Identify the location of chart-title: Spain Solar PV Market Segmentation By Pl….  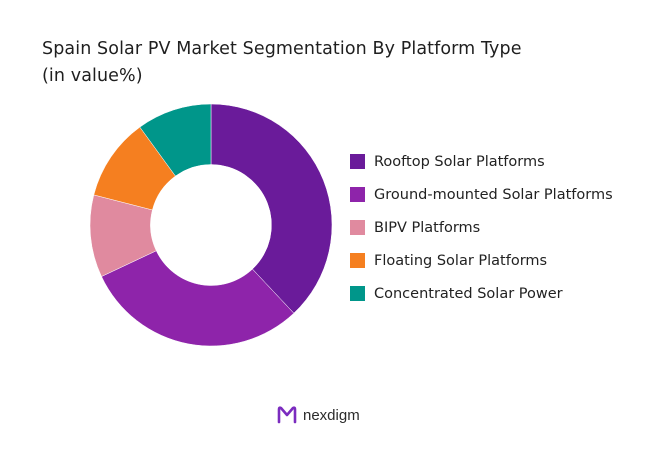
(282, 49).